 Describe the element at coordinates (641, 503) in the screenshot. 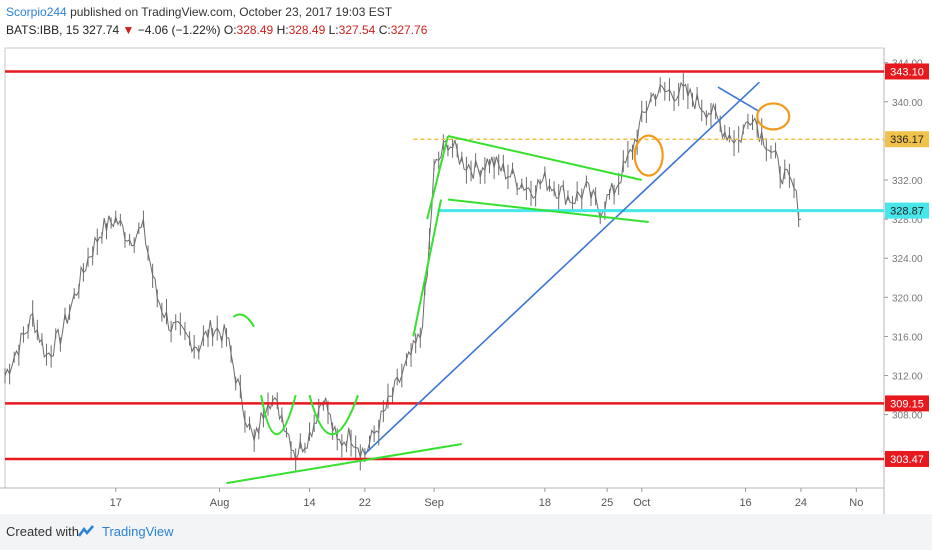

I see `x-tick-label: Oct` at that location.